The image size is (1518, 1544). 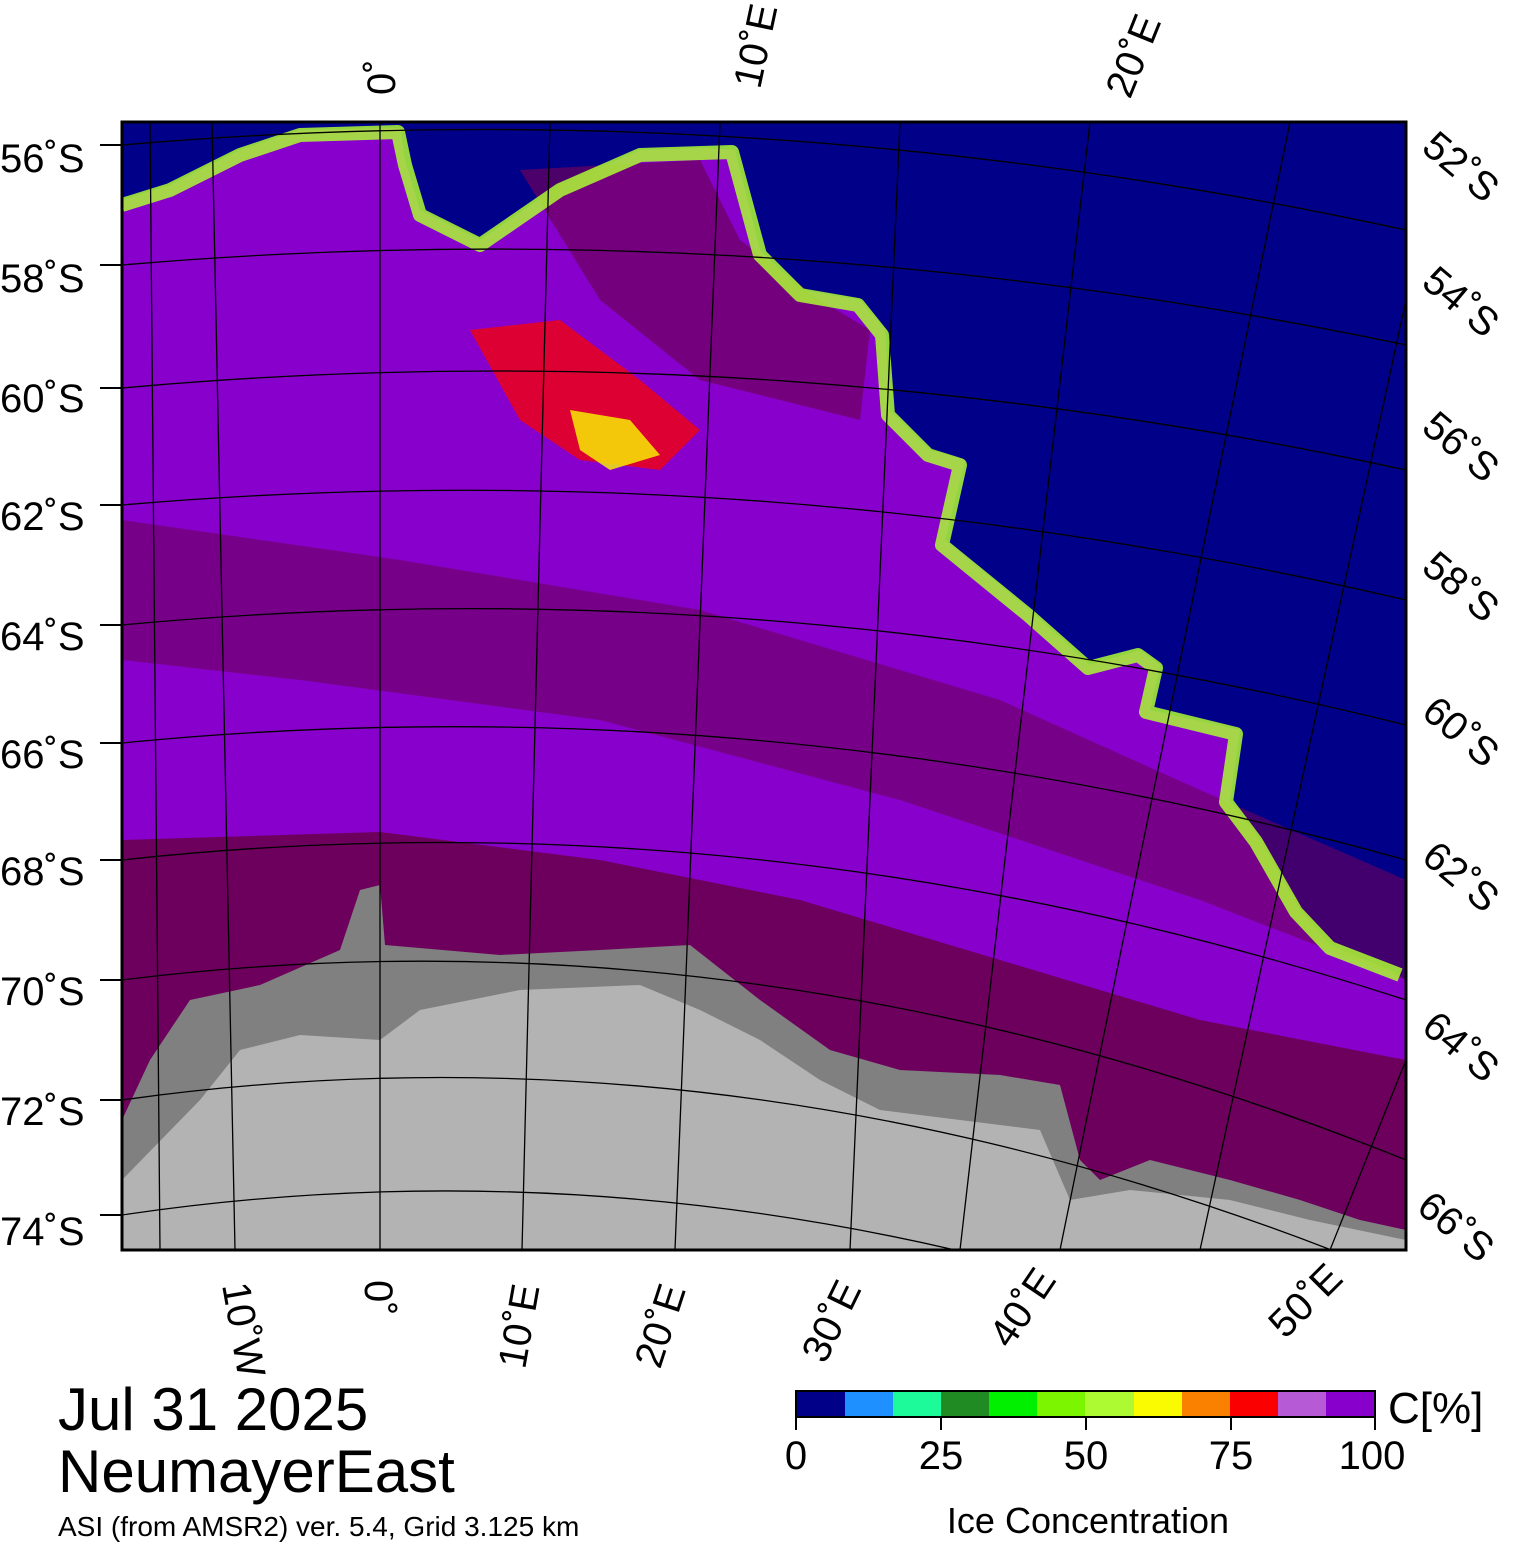 What do you see at coordinates (796, 1456) in the screenshot?
I see `colorbar-tick-label: 0` at bounding box center [796, 1456].